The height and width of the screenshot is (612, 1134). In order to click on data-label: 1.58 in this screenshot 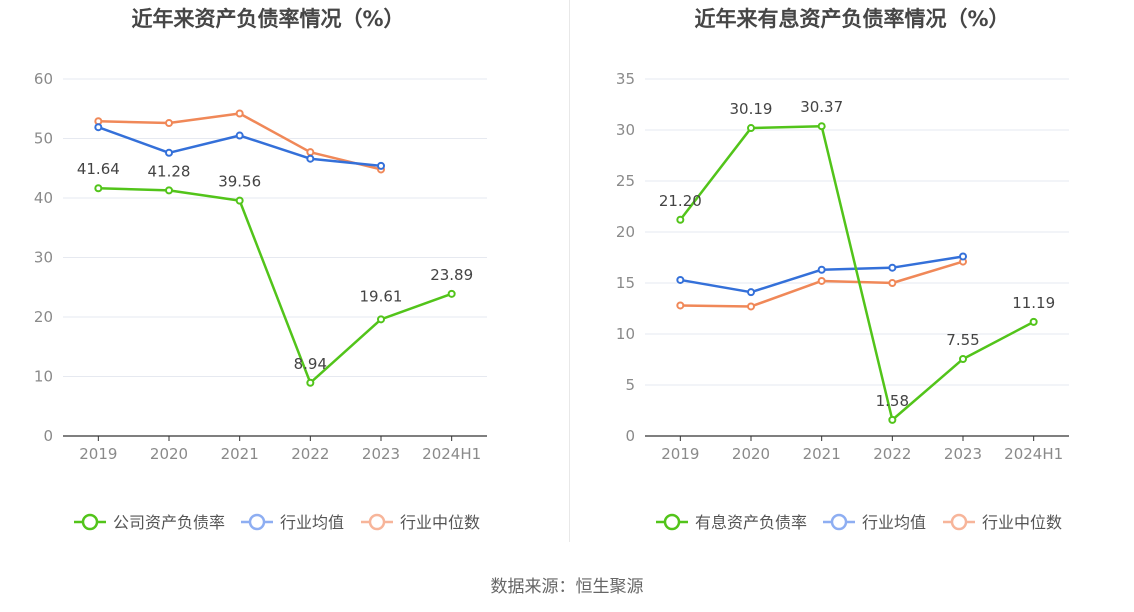, I will do `click(892, 401)`.